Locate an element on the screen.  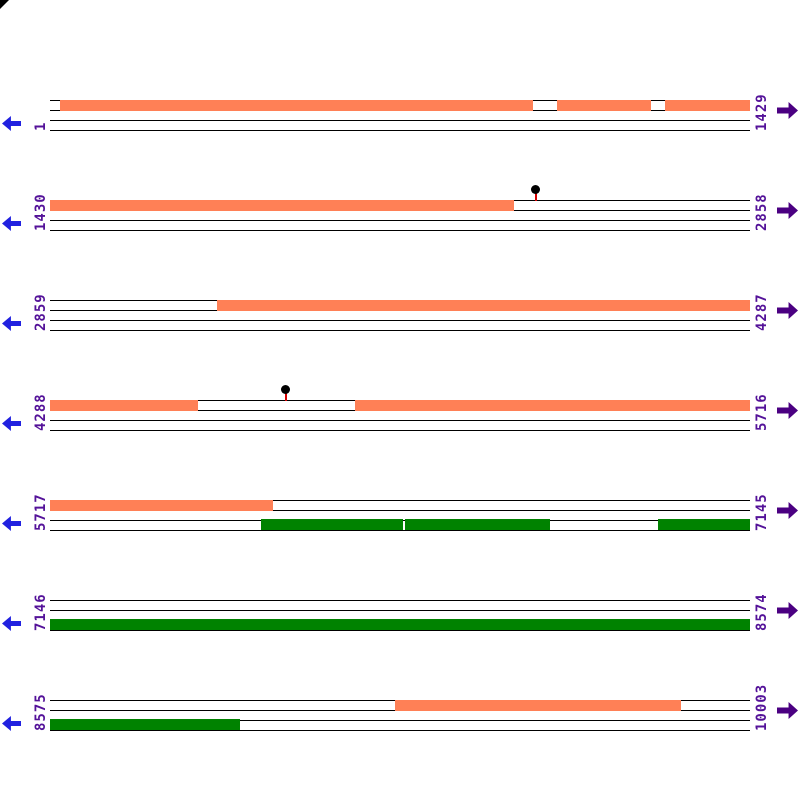
corner-glyph is located at coordinates (4, 4).